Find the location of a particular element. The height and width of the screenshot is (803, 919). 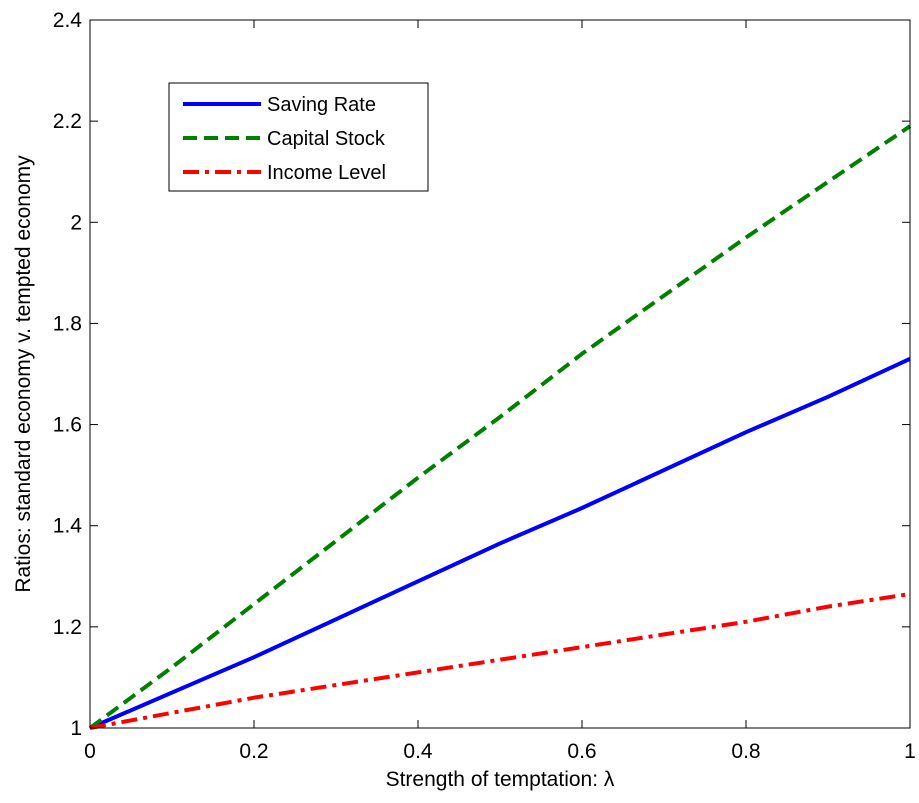

x-axis-label: Strength of temptation: λ is located at coordinates (500, 779).